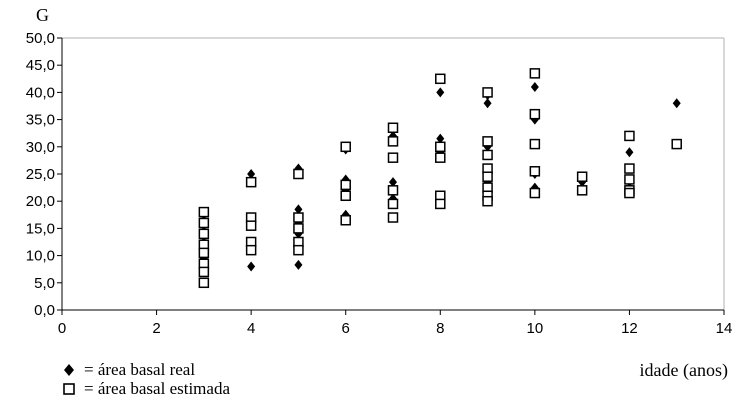 This screenshot has height=405, width=735. I want to click on legend: = área basal real = área basal estimada, so click(146, 379).